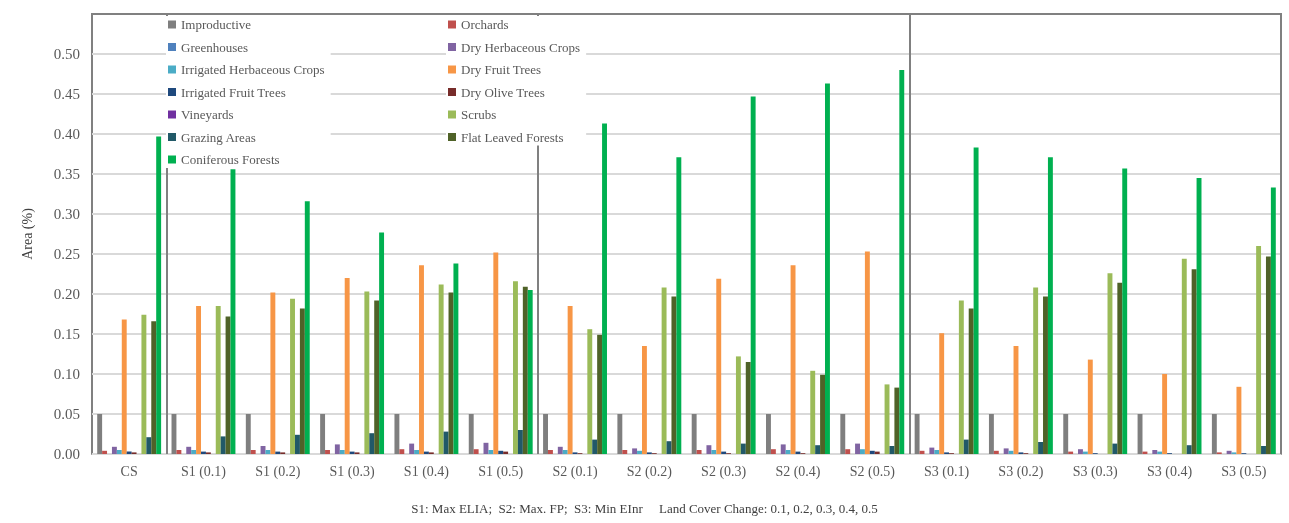 The height and width of the screenshot is (523, 1289). What do you see at coordinates (426, 471) in the screenshot?
I see `x-tick-label: S1 (0.4)` at bounding box center [426, 471].